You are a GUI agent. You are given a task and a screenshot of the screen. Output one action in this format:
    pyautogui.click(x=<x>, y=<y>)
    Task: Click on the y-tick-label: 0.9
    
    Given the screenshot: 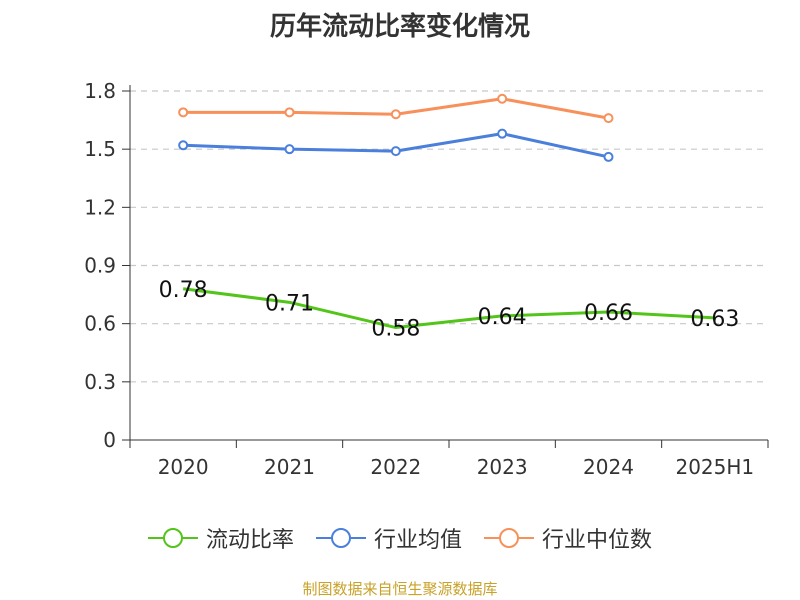 What is the action you would take?
    pyautogui.click(x=100, y=266)
    